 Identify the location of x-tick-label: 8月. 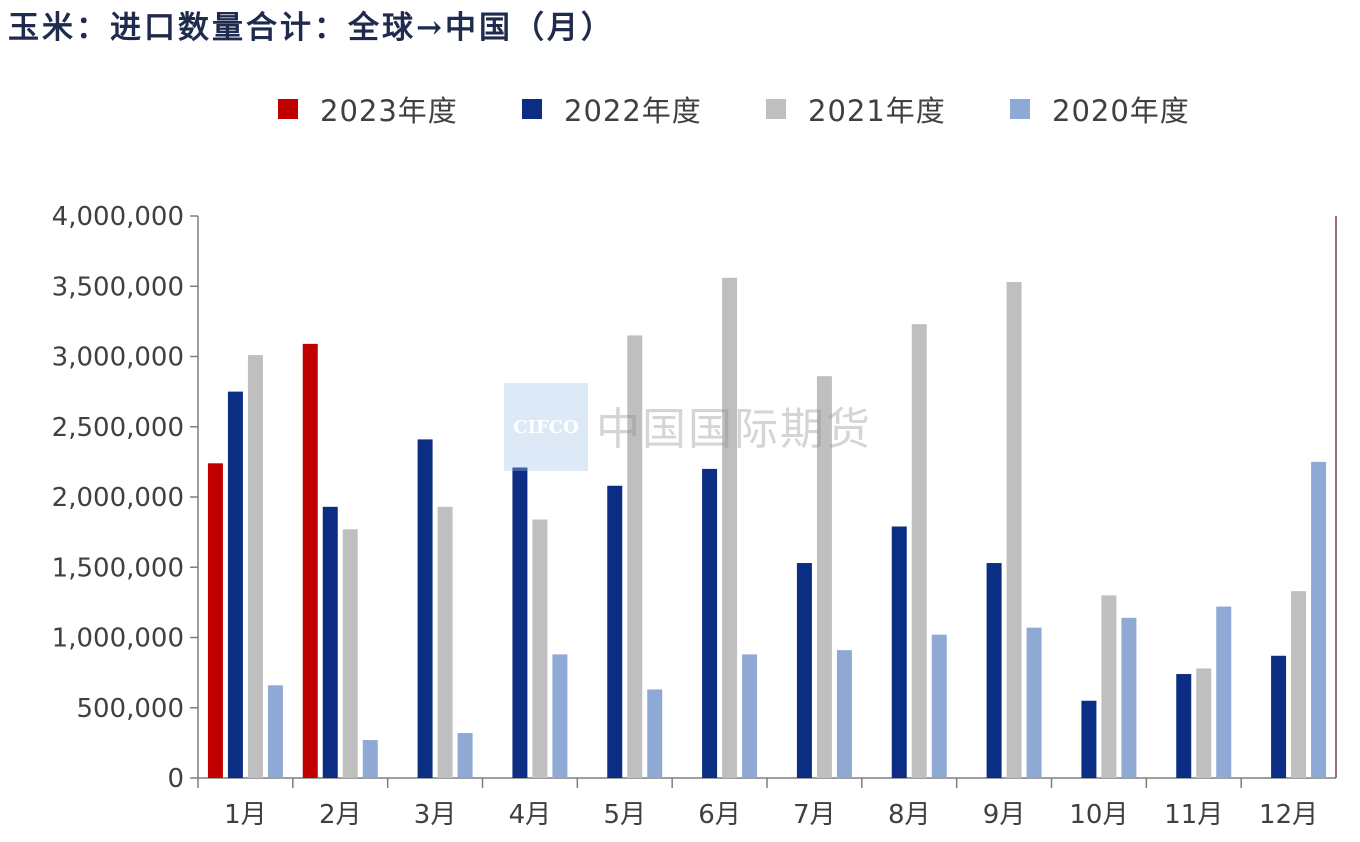
(909, 815).